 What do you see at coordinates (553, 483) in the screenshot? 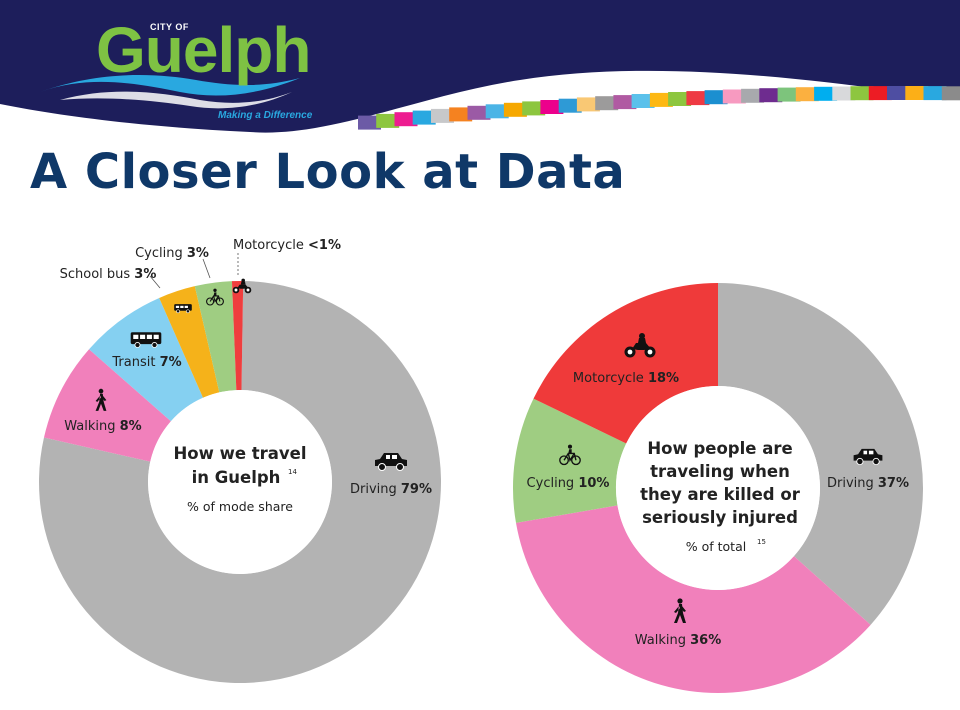
I see `label2-cycling-name: Cycling` at bounding box center [553, 483].